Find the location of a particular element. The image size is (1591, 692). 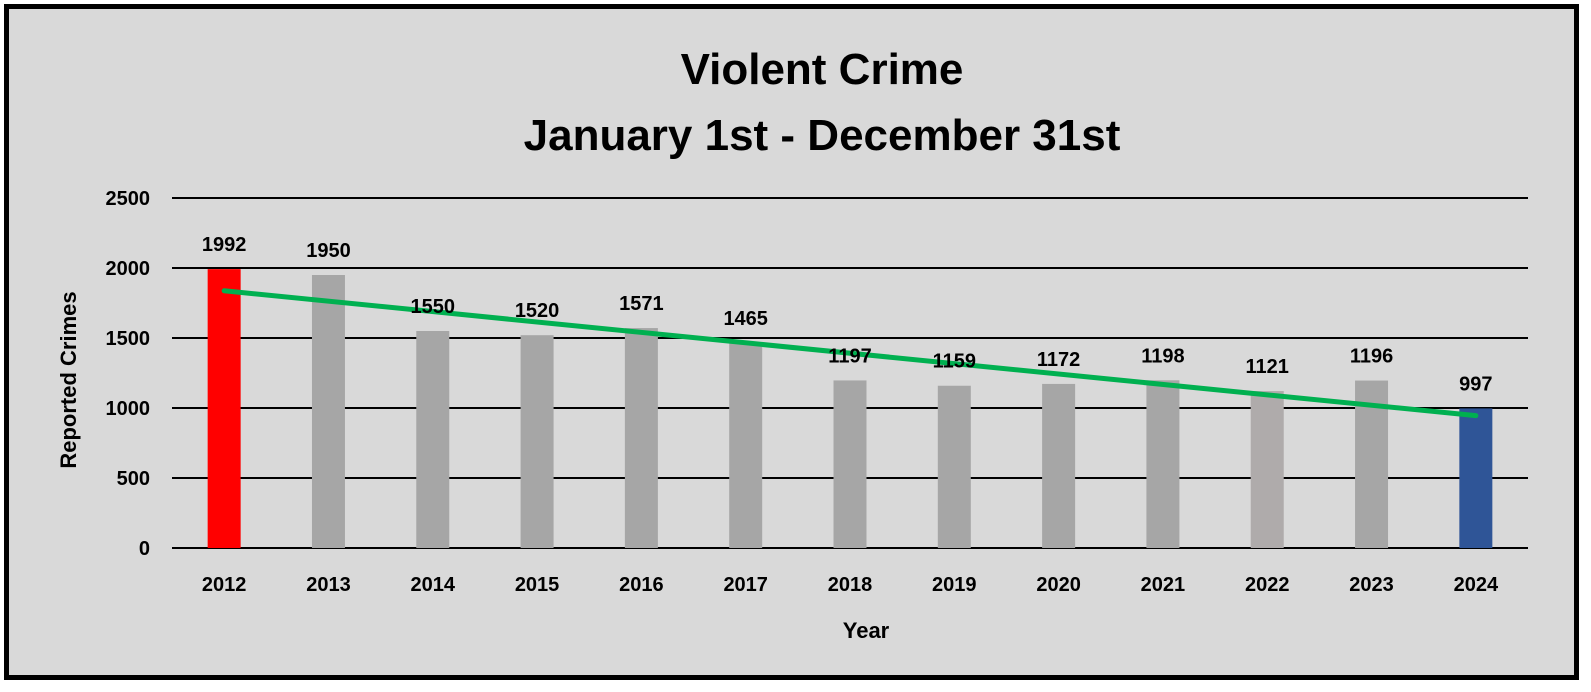

data-label: 997 is located at coordinates (1475, 384).